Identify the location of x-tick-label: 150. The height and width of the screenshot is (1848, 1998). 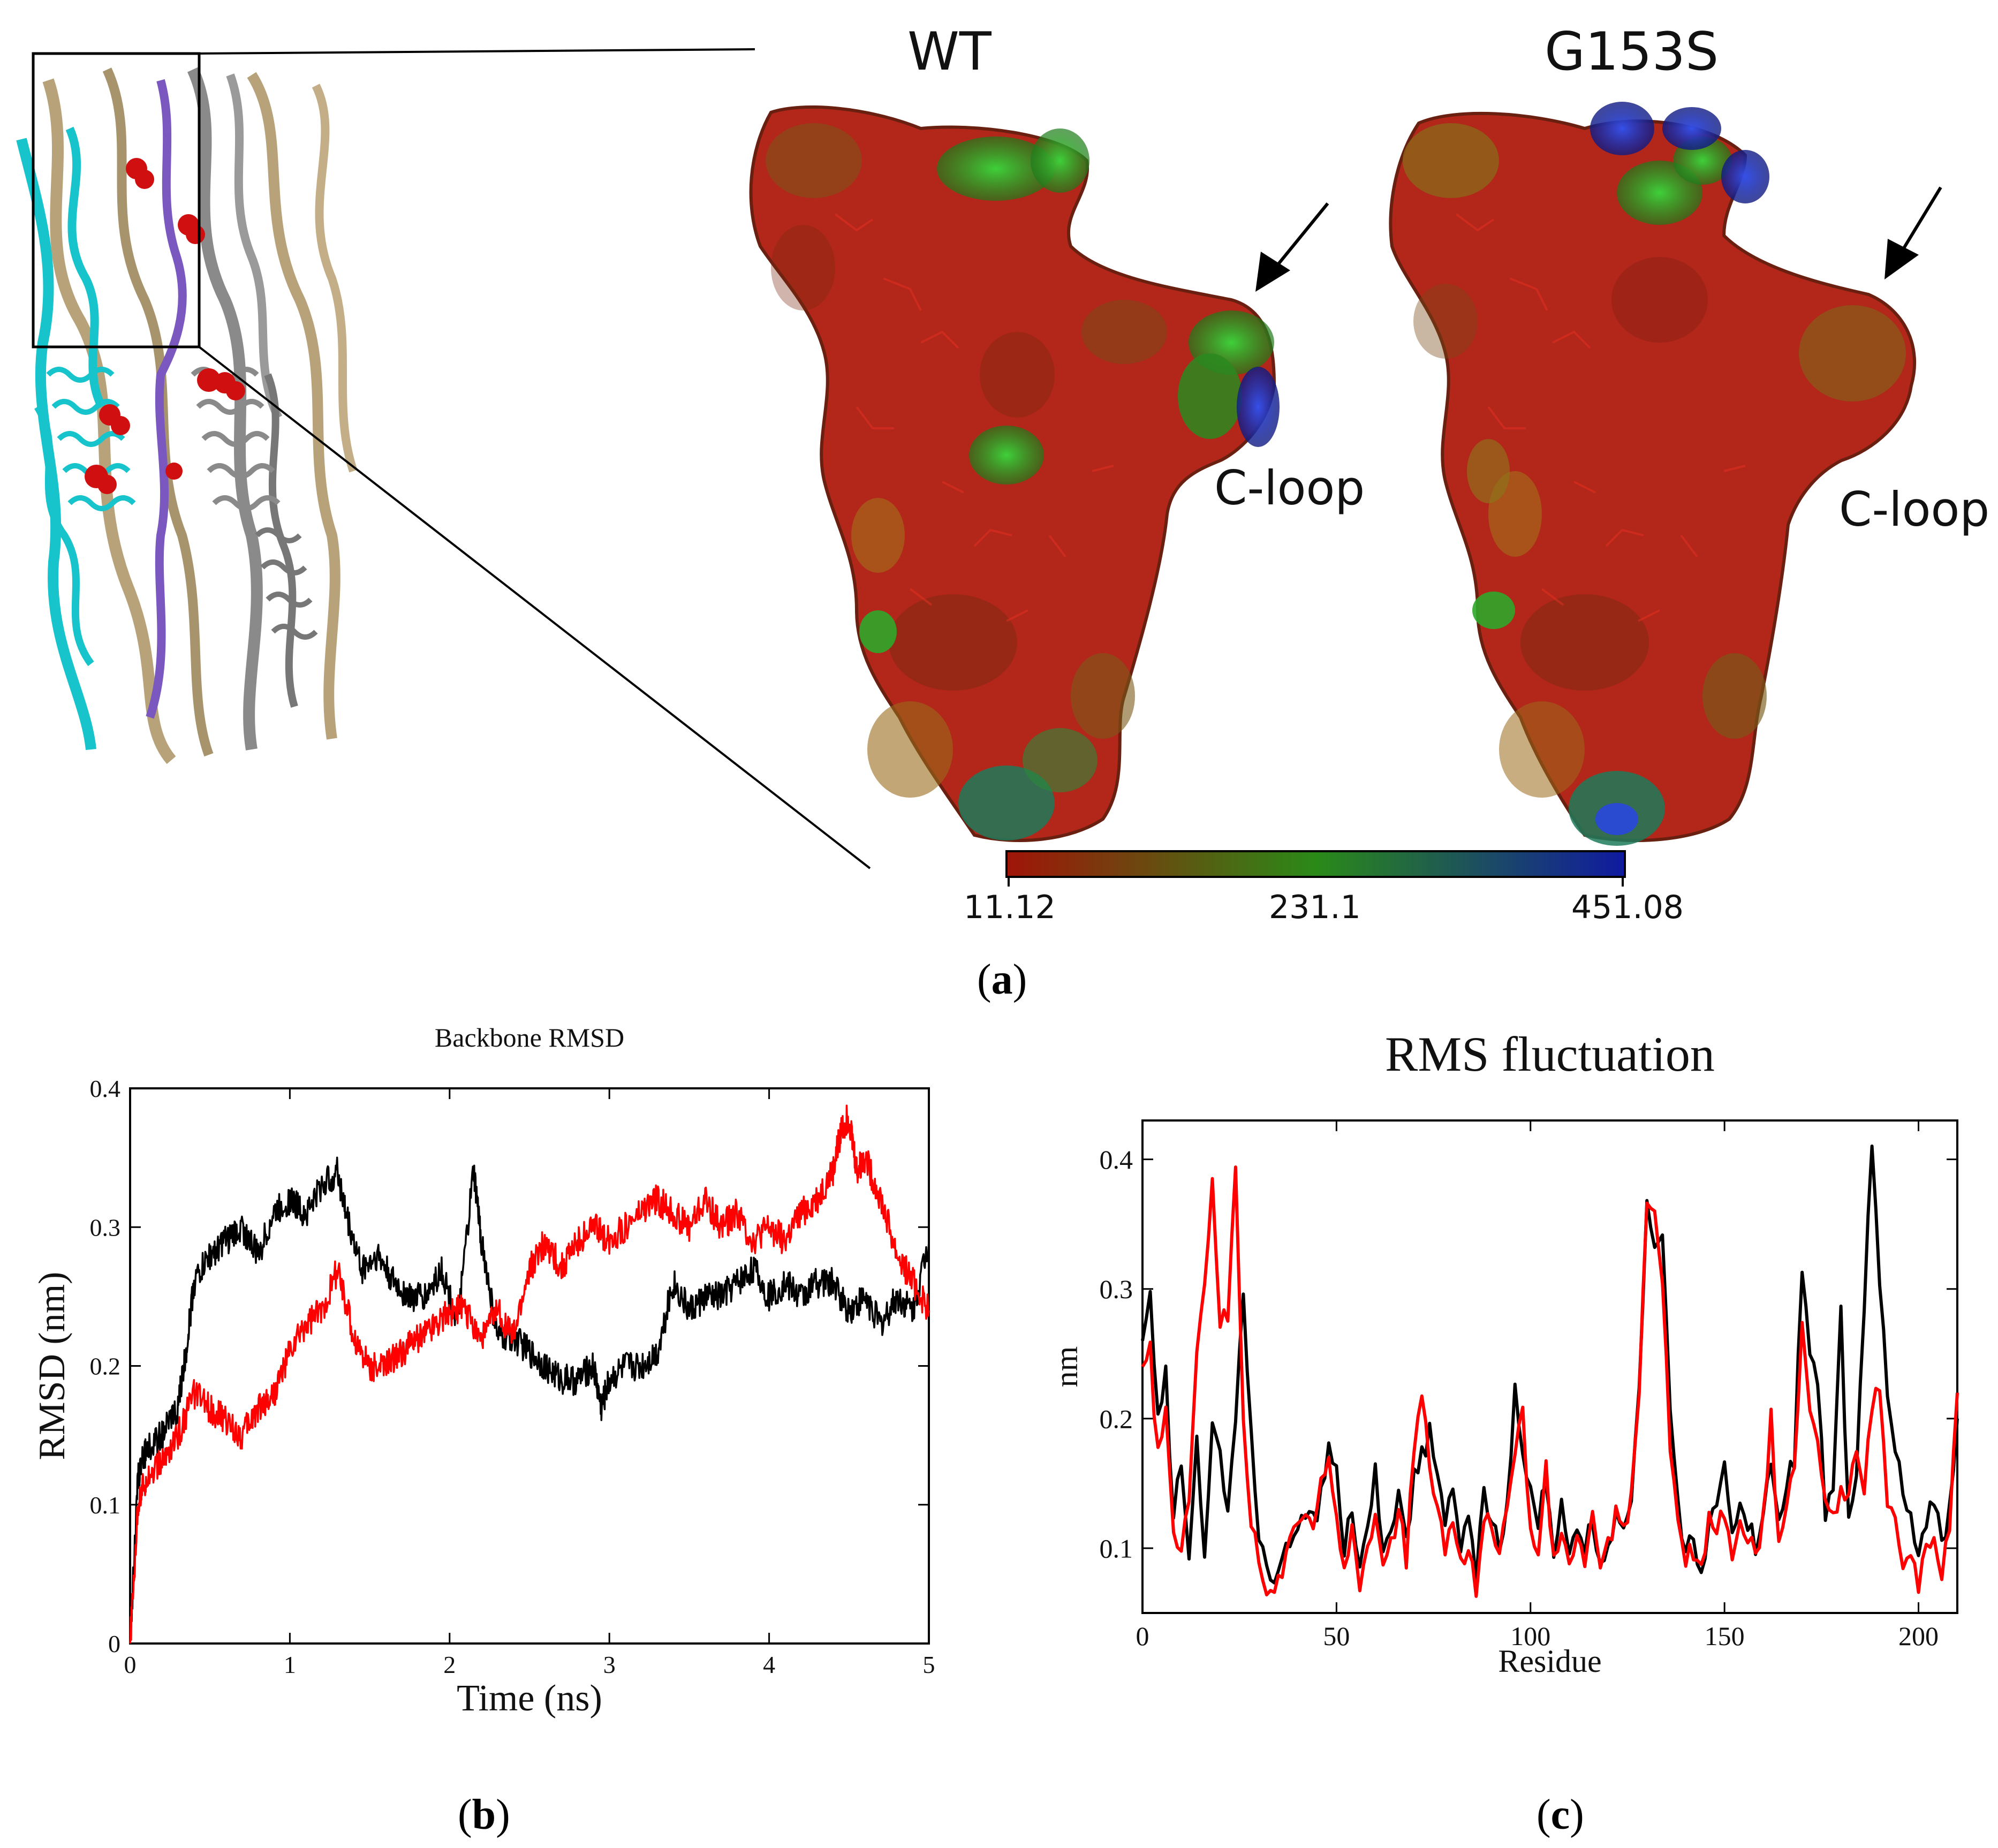
(1725, 1636).